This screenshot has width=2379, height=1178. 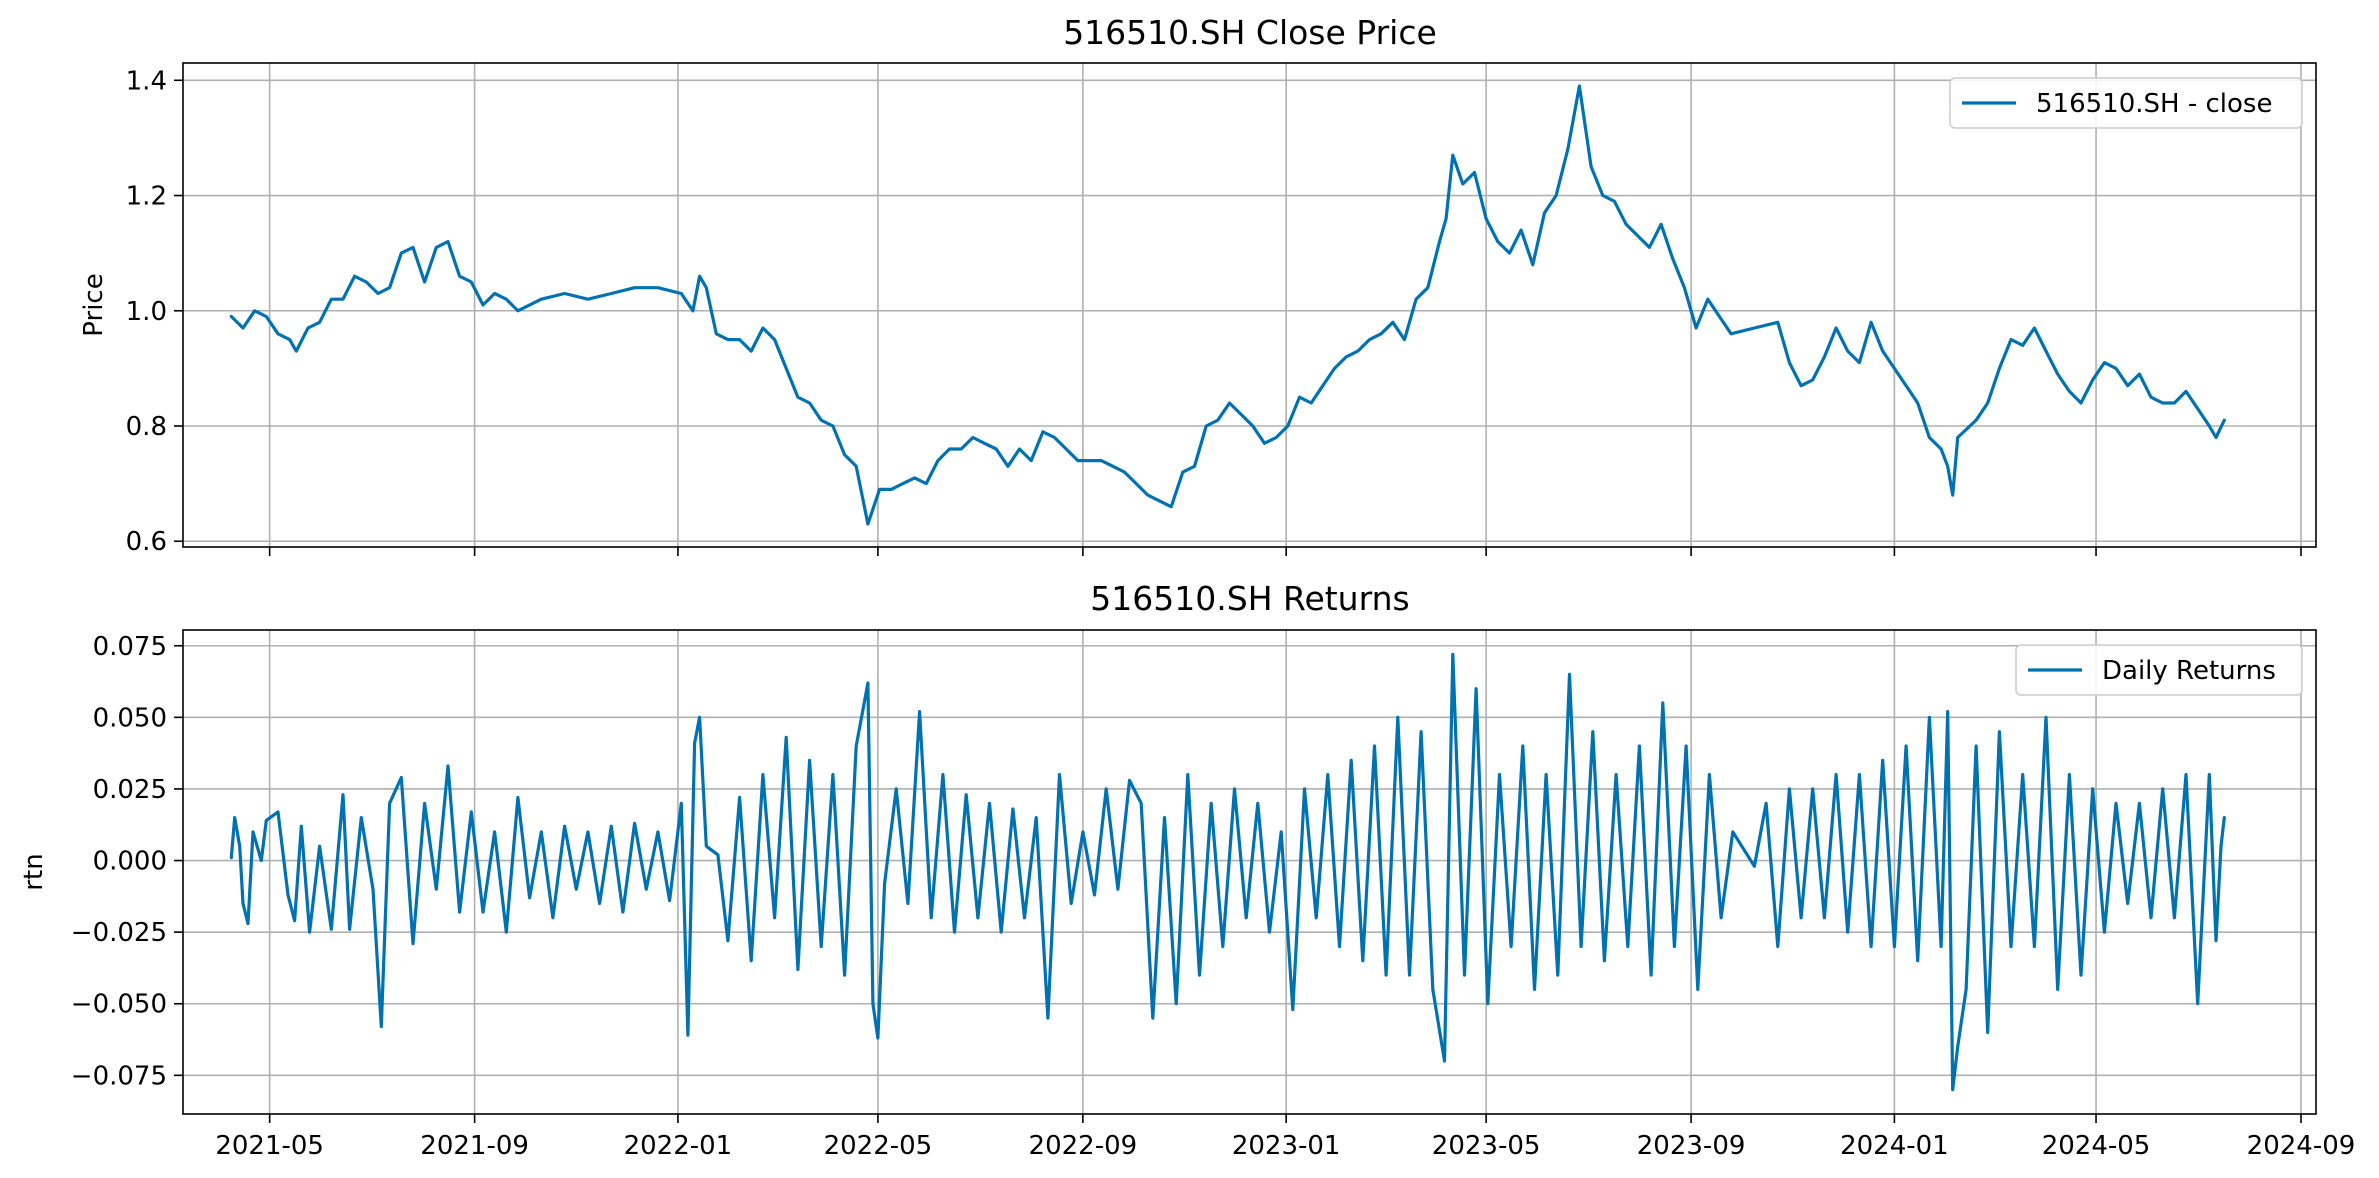 I want to click on returns-title: 516510.SH Returns, so click(x=1249, y=598).